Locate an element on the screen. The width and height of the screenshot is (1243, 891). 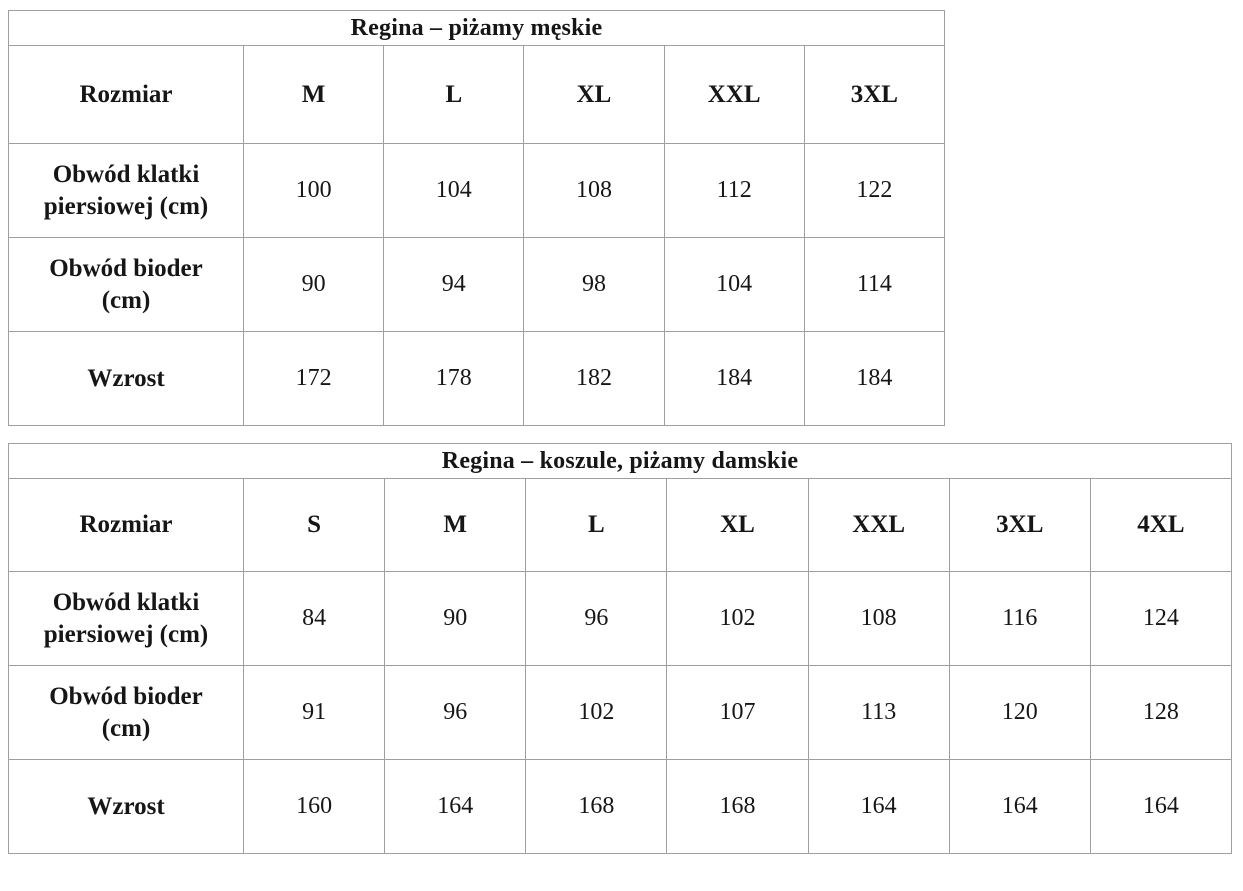
table-title: Regina – piżamy męskie is located at coordinates (476, 28).